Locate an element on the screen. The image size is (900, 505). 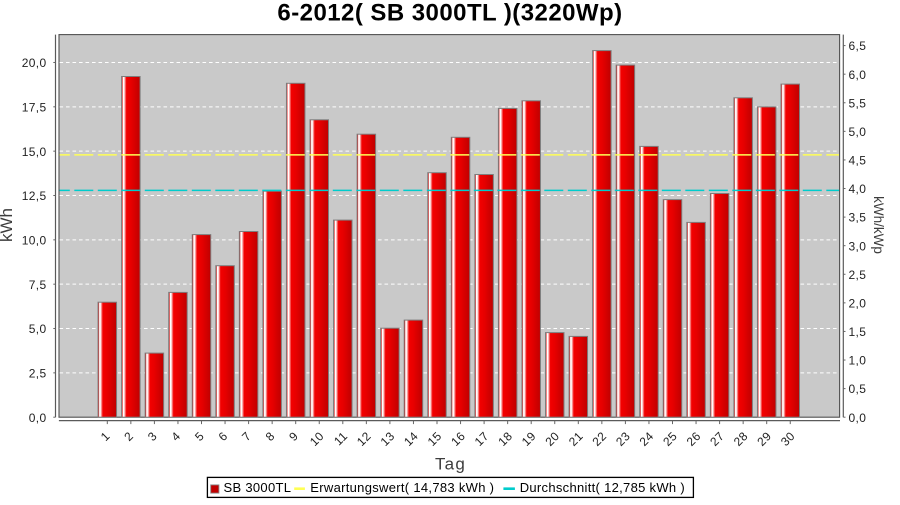
svg-text: kWh/kWp is located at coordinates (878, 225).